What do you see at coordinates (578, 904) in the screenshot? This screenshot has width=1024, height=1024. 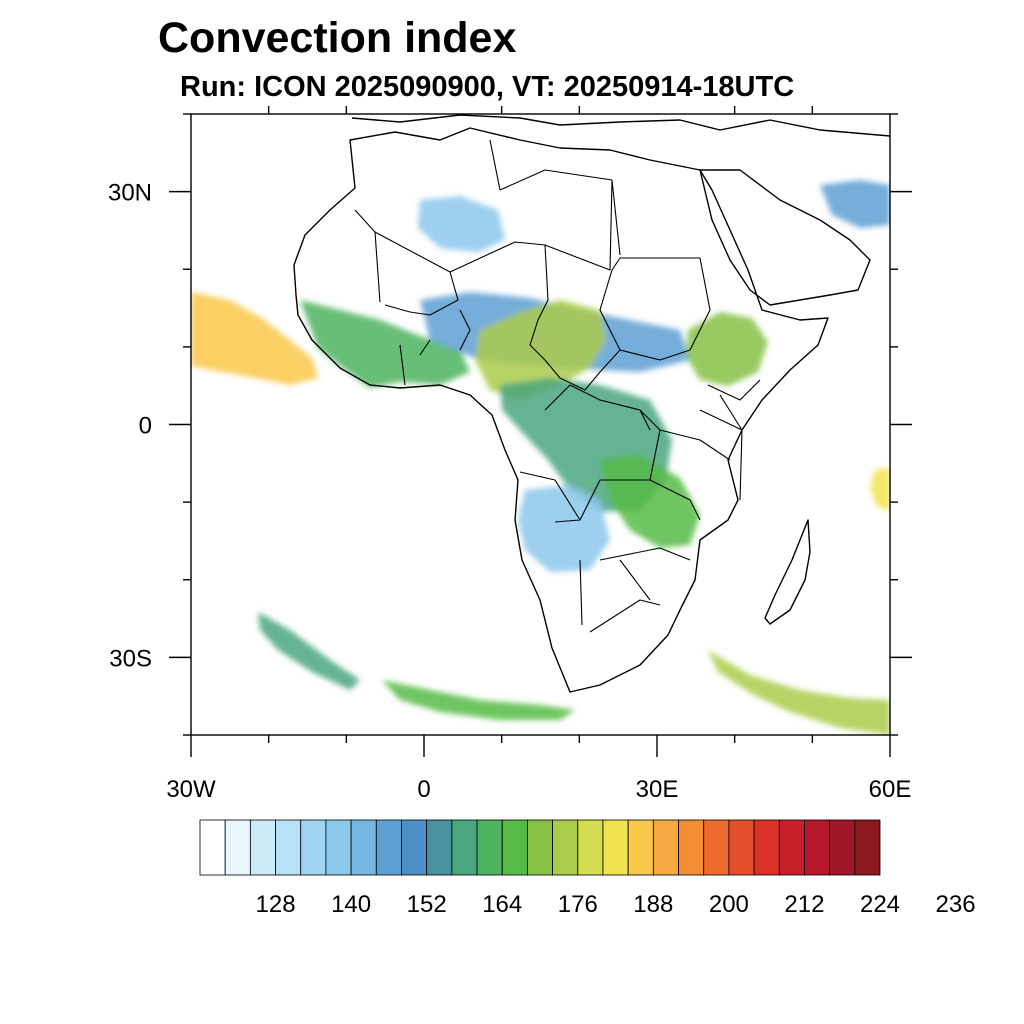 I see `colorbar-label: 176` at bounding box center [578, 904].